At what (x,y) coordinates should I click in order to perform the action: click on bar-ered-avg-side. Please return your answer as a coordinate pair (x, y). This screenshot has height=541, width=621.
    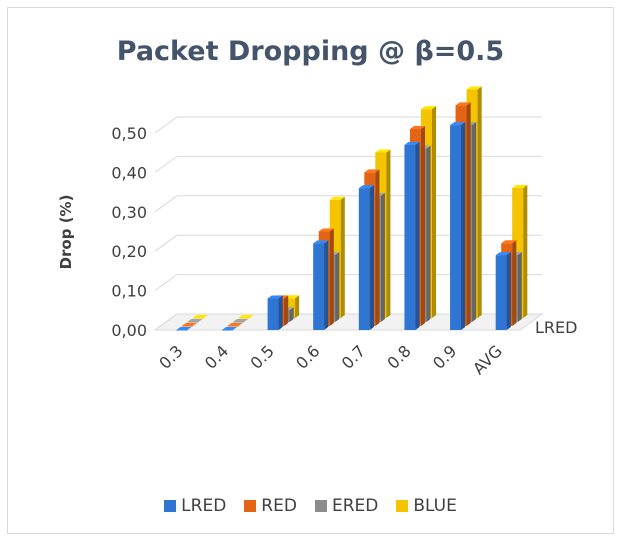
    Looking at the image, I should click on (519, 287).